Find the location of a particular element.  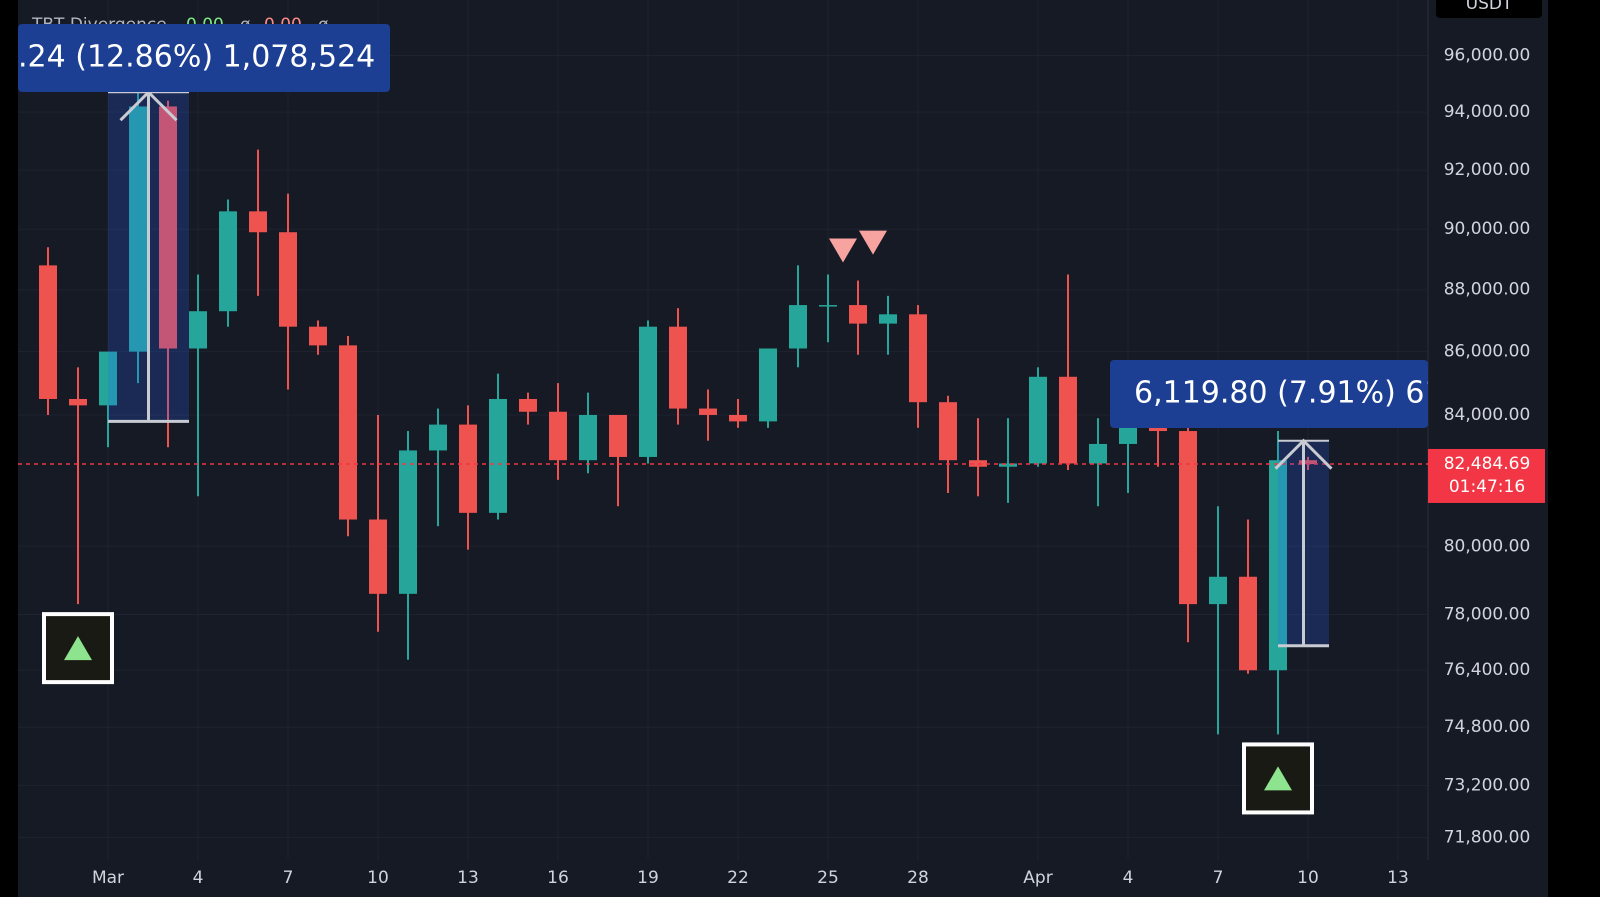

last-price-box is located at coordinates (1486, 475).